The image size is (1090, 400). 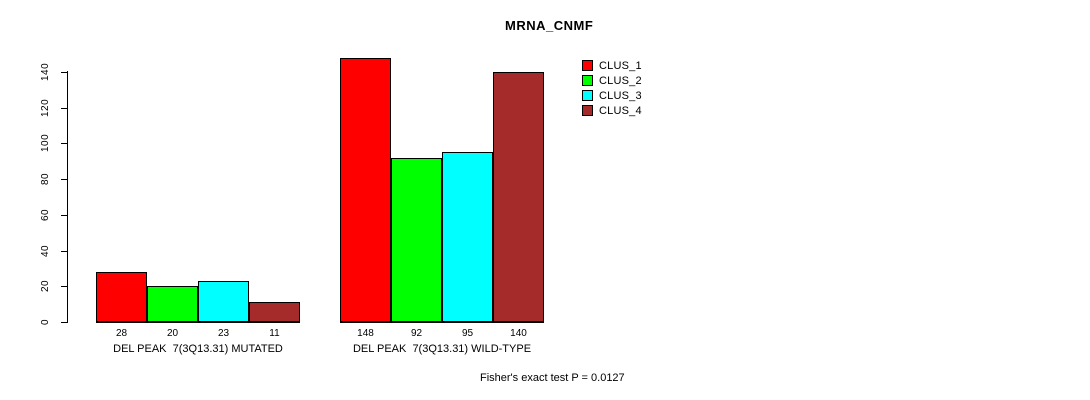 What do you see at coordinates (467, 333) in the screenshot?
I see `bar-value-label: 95` at bounding box center [467, 333].